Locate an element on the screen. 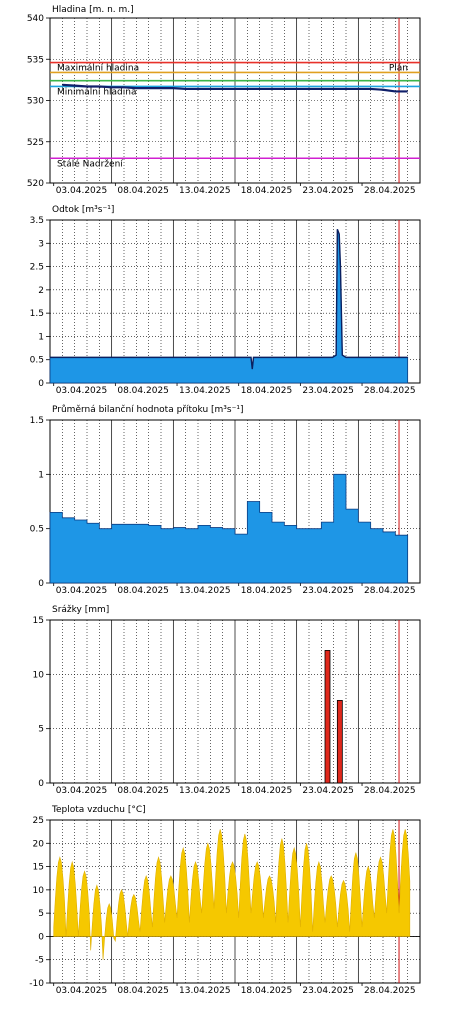 This screenshot has width=450, height=1010. plan-label: Plán is located at coordinates (398, 69).